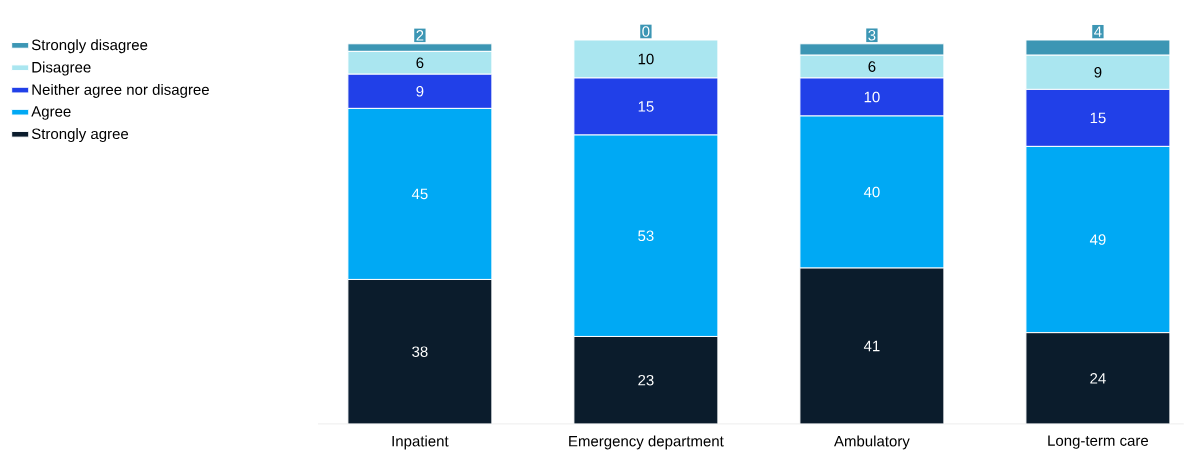 Image resolution: width=1184 pixels, height=468 pixels. I want to click on legend-label: Agree, so click(51, 113).